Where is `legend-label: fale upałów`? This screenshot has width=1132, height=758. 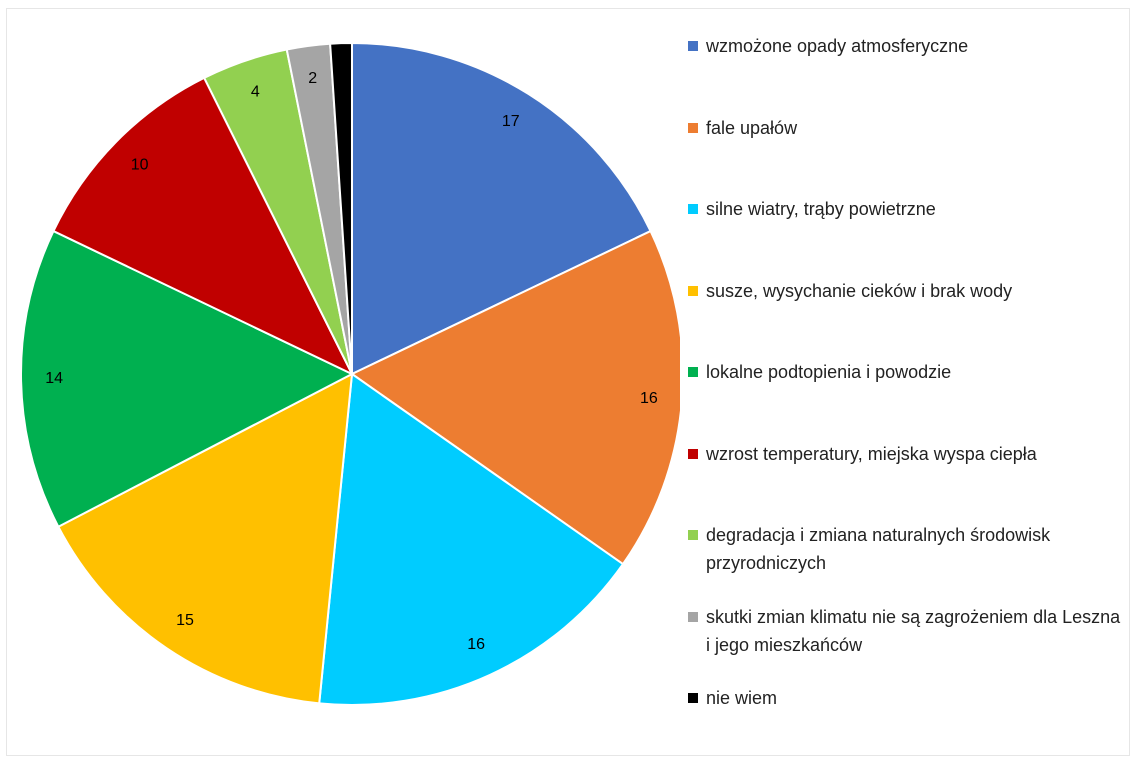 legend-label: fale upałów is located at coordinates (752, 127).